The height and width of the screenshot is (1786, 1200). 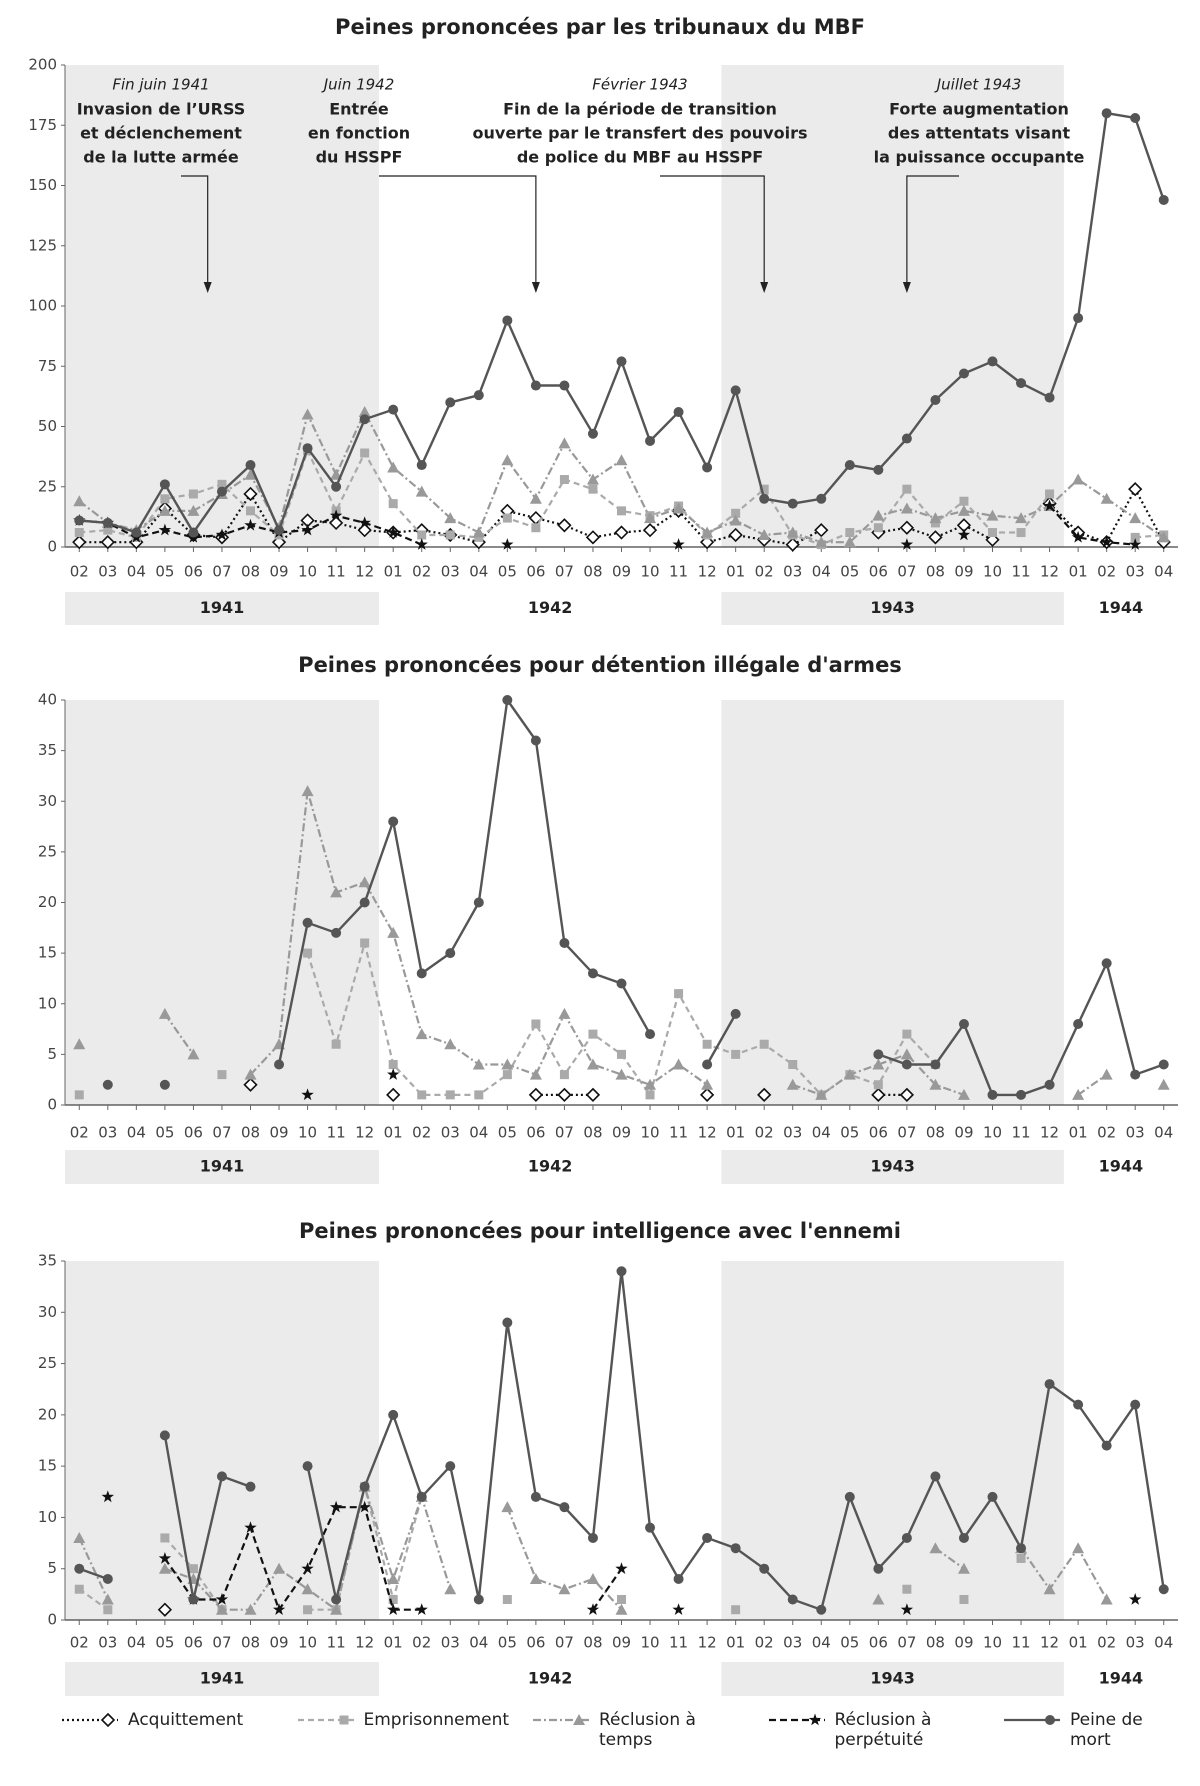 What do you see at coordinates (621, 572) in the screenshot?
I see `x-tick-label: 09` at bounding box center [621, 572].